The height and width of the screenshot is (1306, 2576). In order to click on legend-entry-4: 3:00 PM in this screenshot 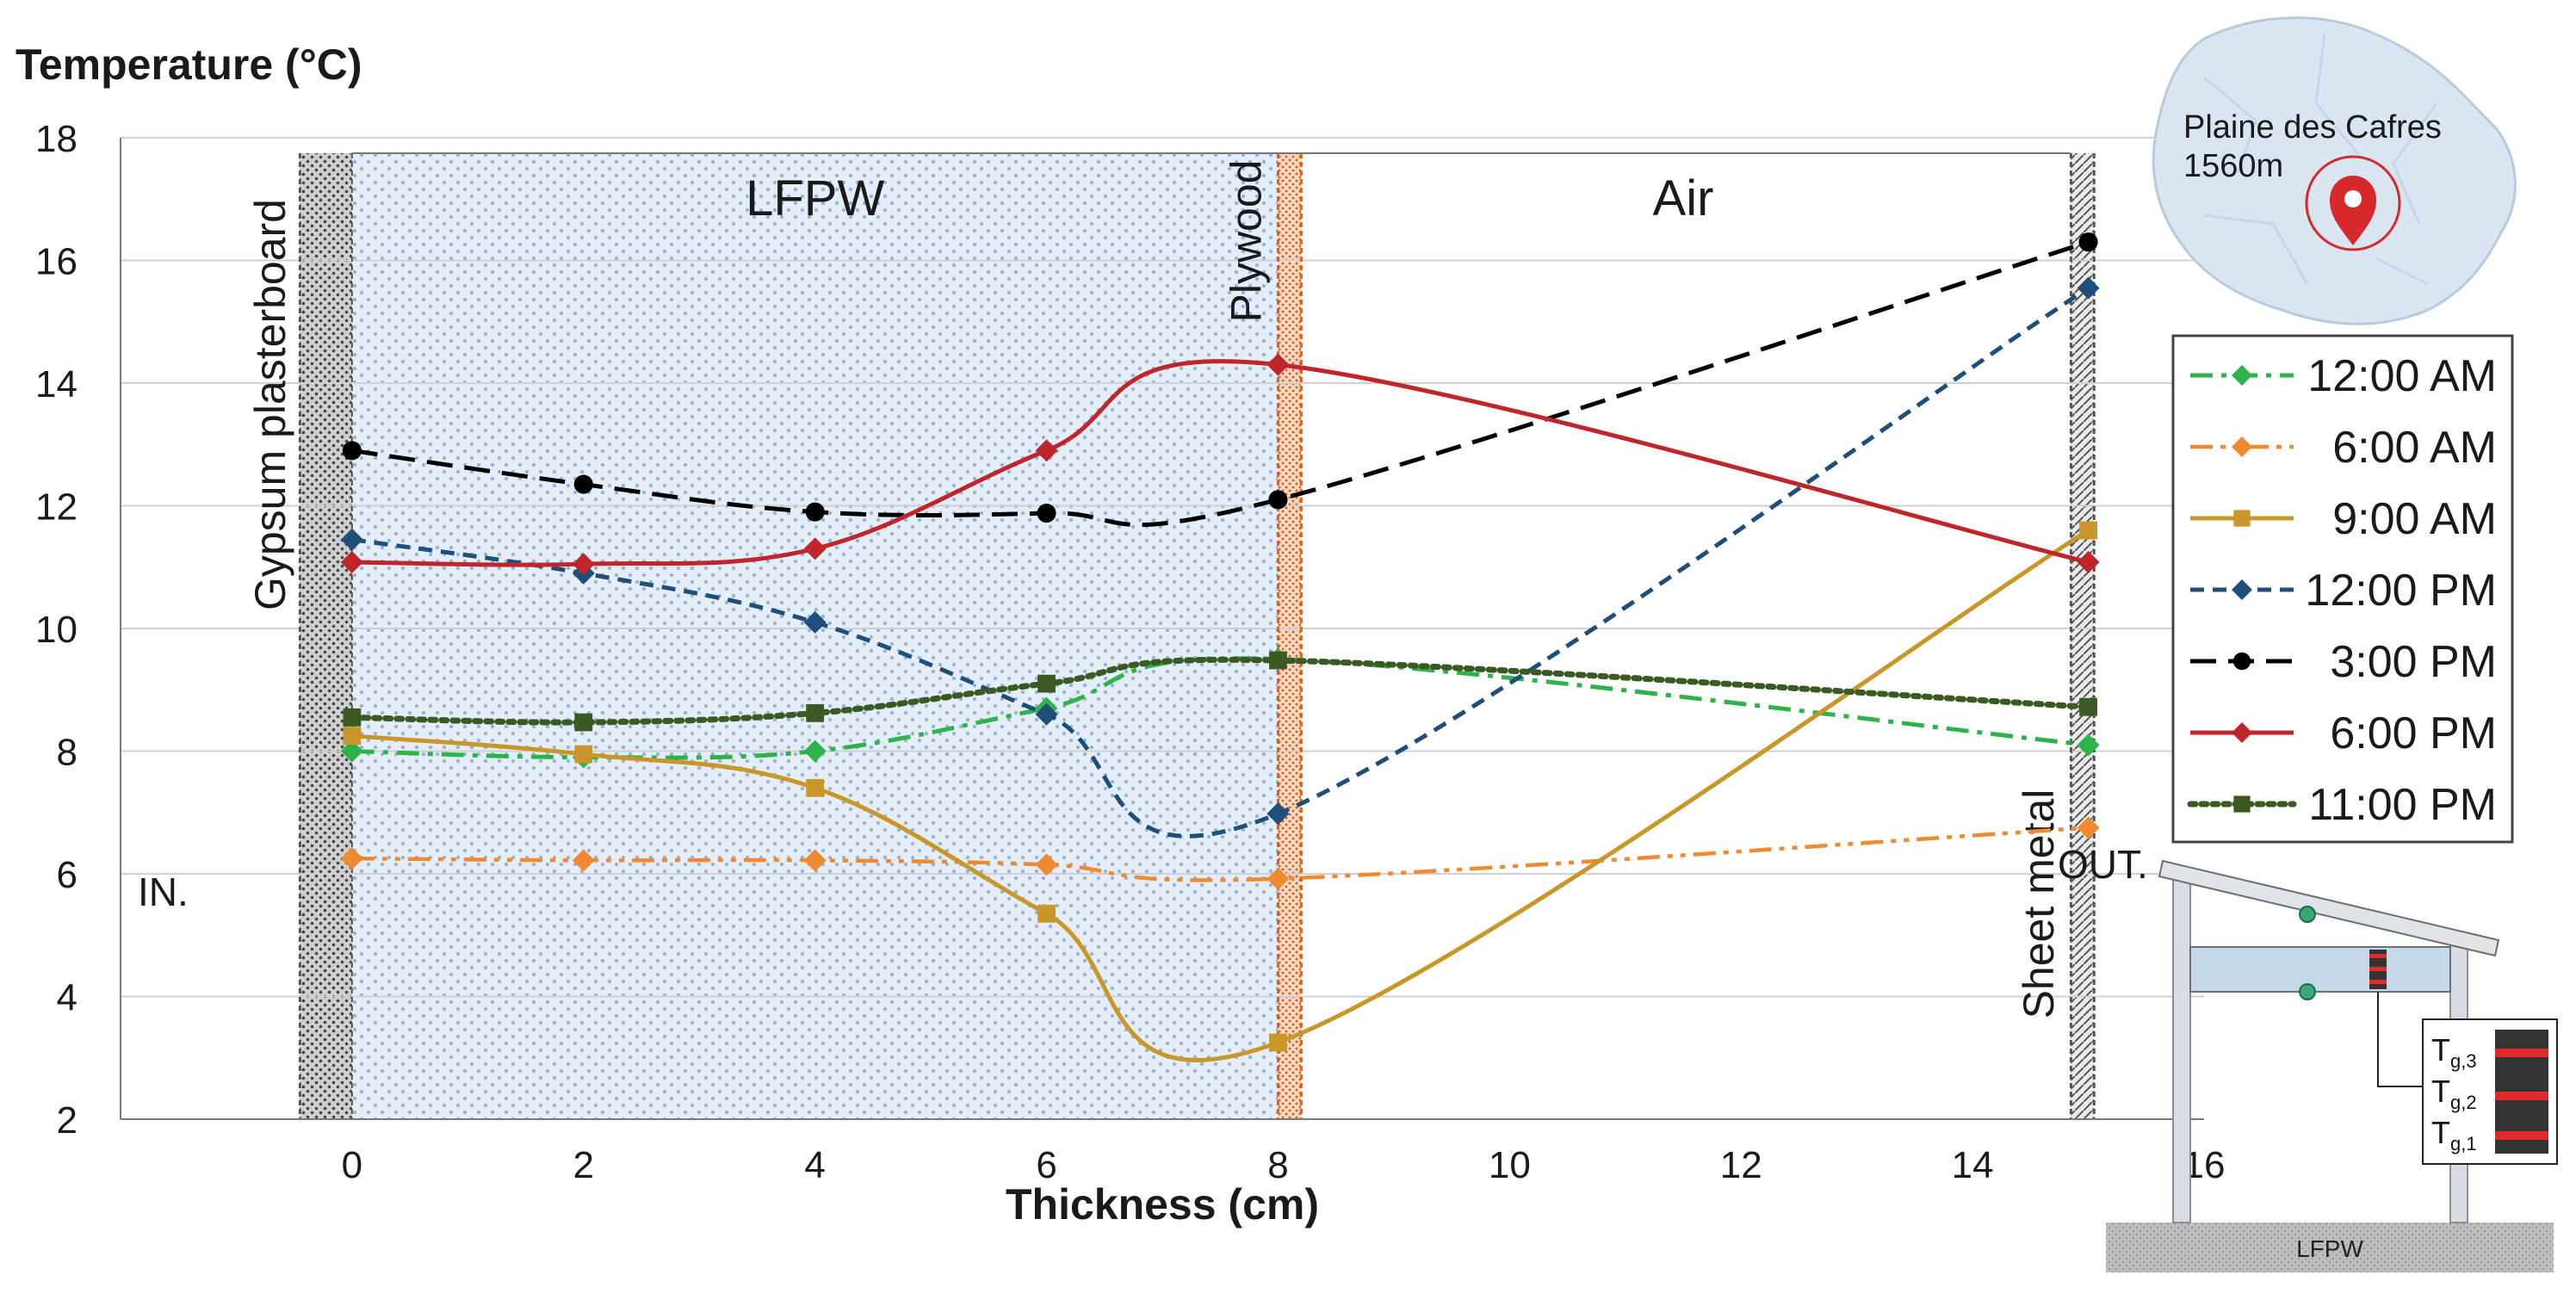, I will do `click(2344, 662)`.